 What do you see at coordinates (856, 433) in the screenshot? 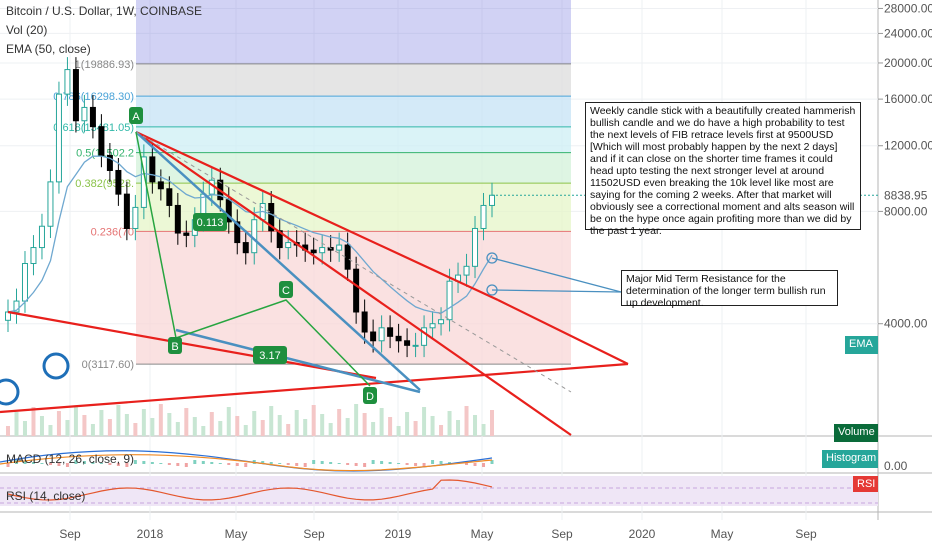
I see `volume-tag: Volume` at bounding box center [856, 433].